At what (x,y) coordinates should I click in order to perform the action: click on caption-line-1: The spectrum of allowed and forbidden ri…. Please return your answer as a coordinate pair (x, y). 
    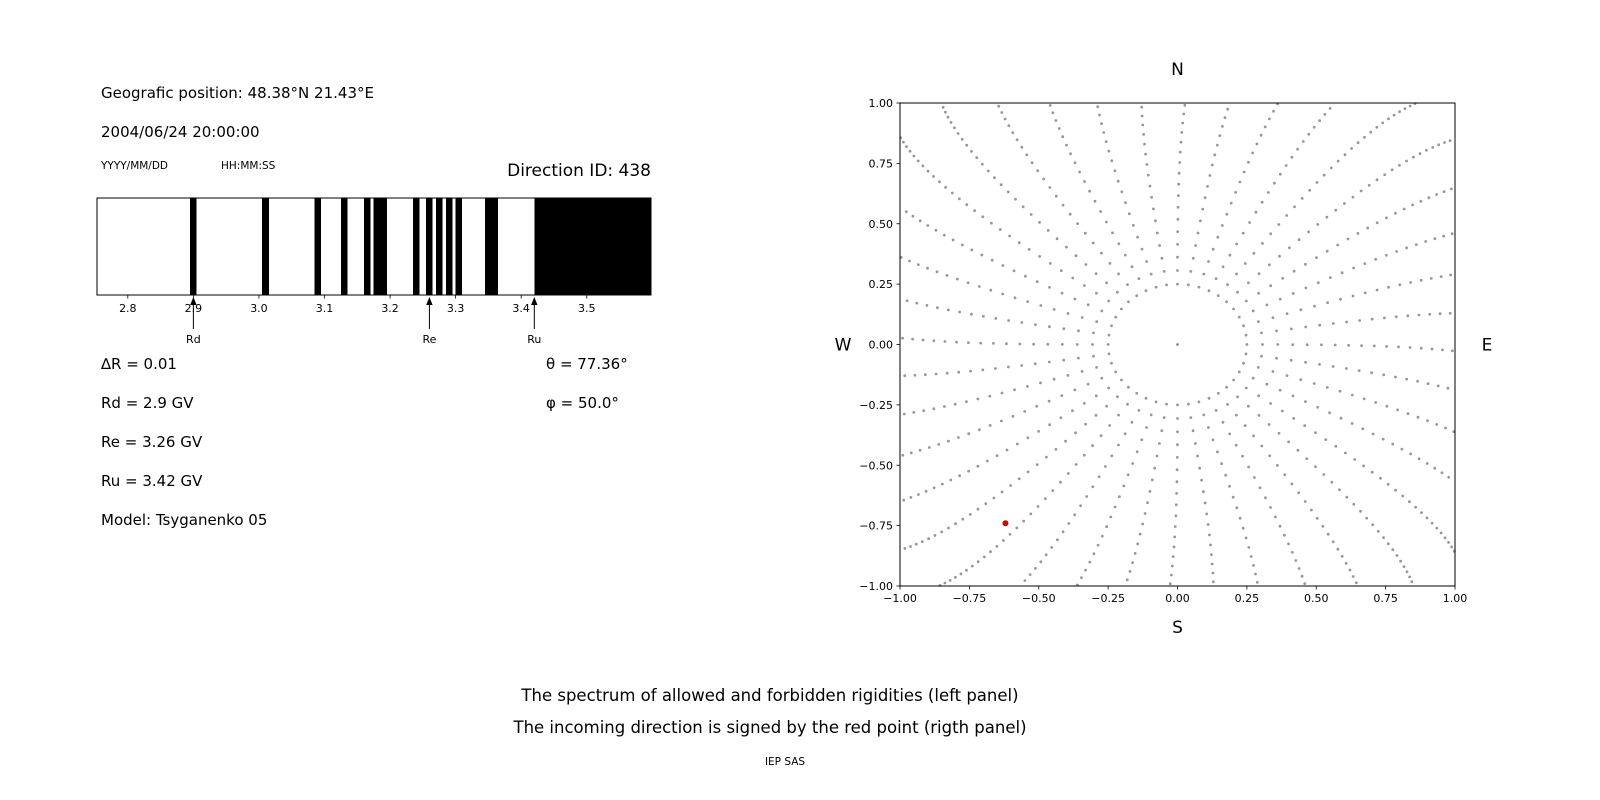
    Looking at the image, I should click on (770, 695).